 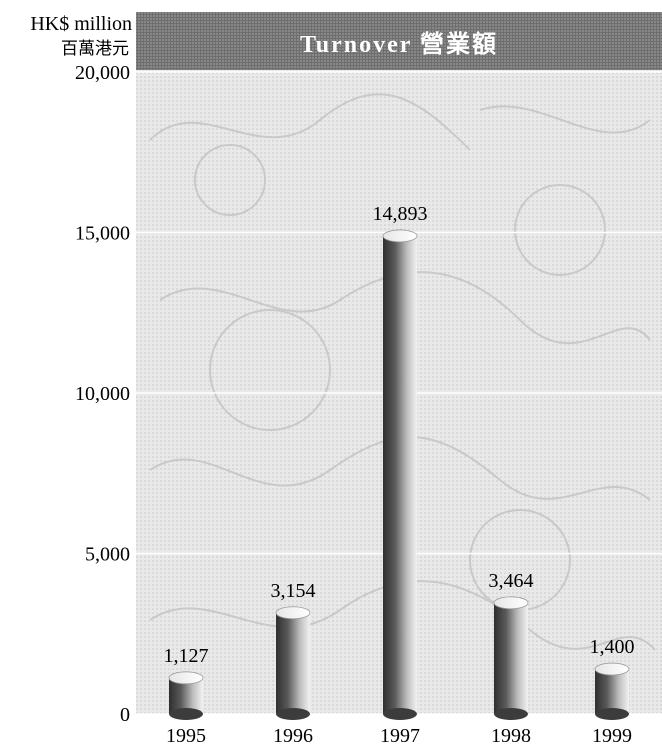 I want to click on bar-1997, so click(x=400, y=474).